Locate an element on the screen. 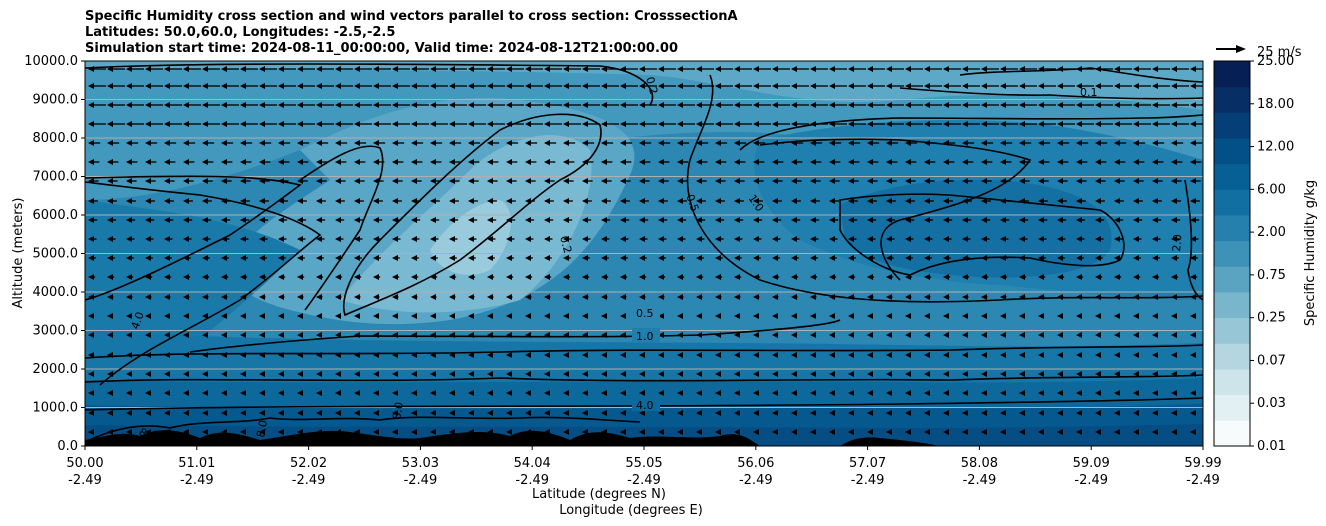 Image resolution: width=1326 pixels, height=526 pixels. quiver-key-label: 25 m/s is located at coordinates (1279, 52).